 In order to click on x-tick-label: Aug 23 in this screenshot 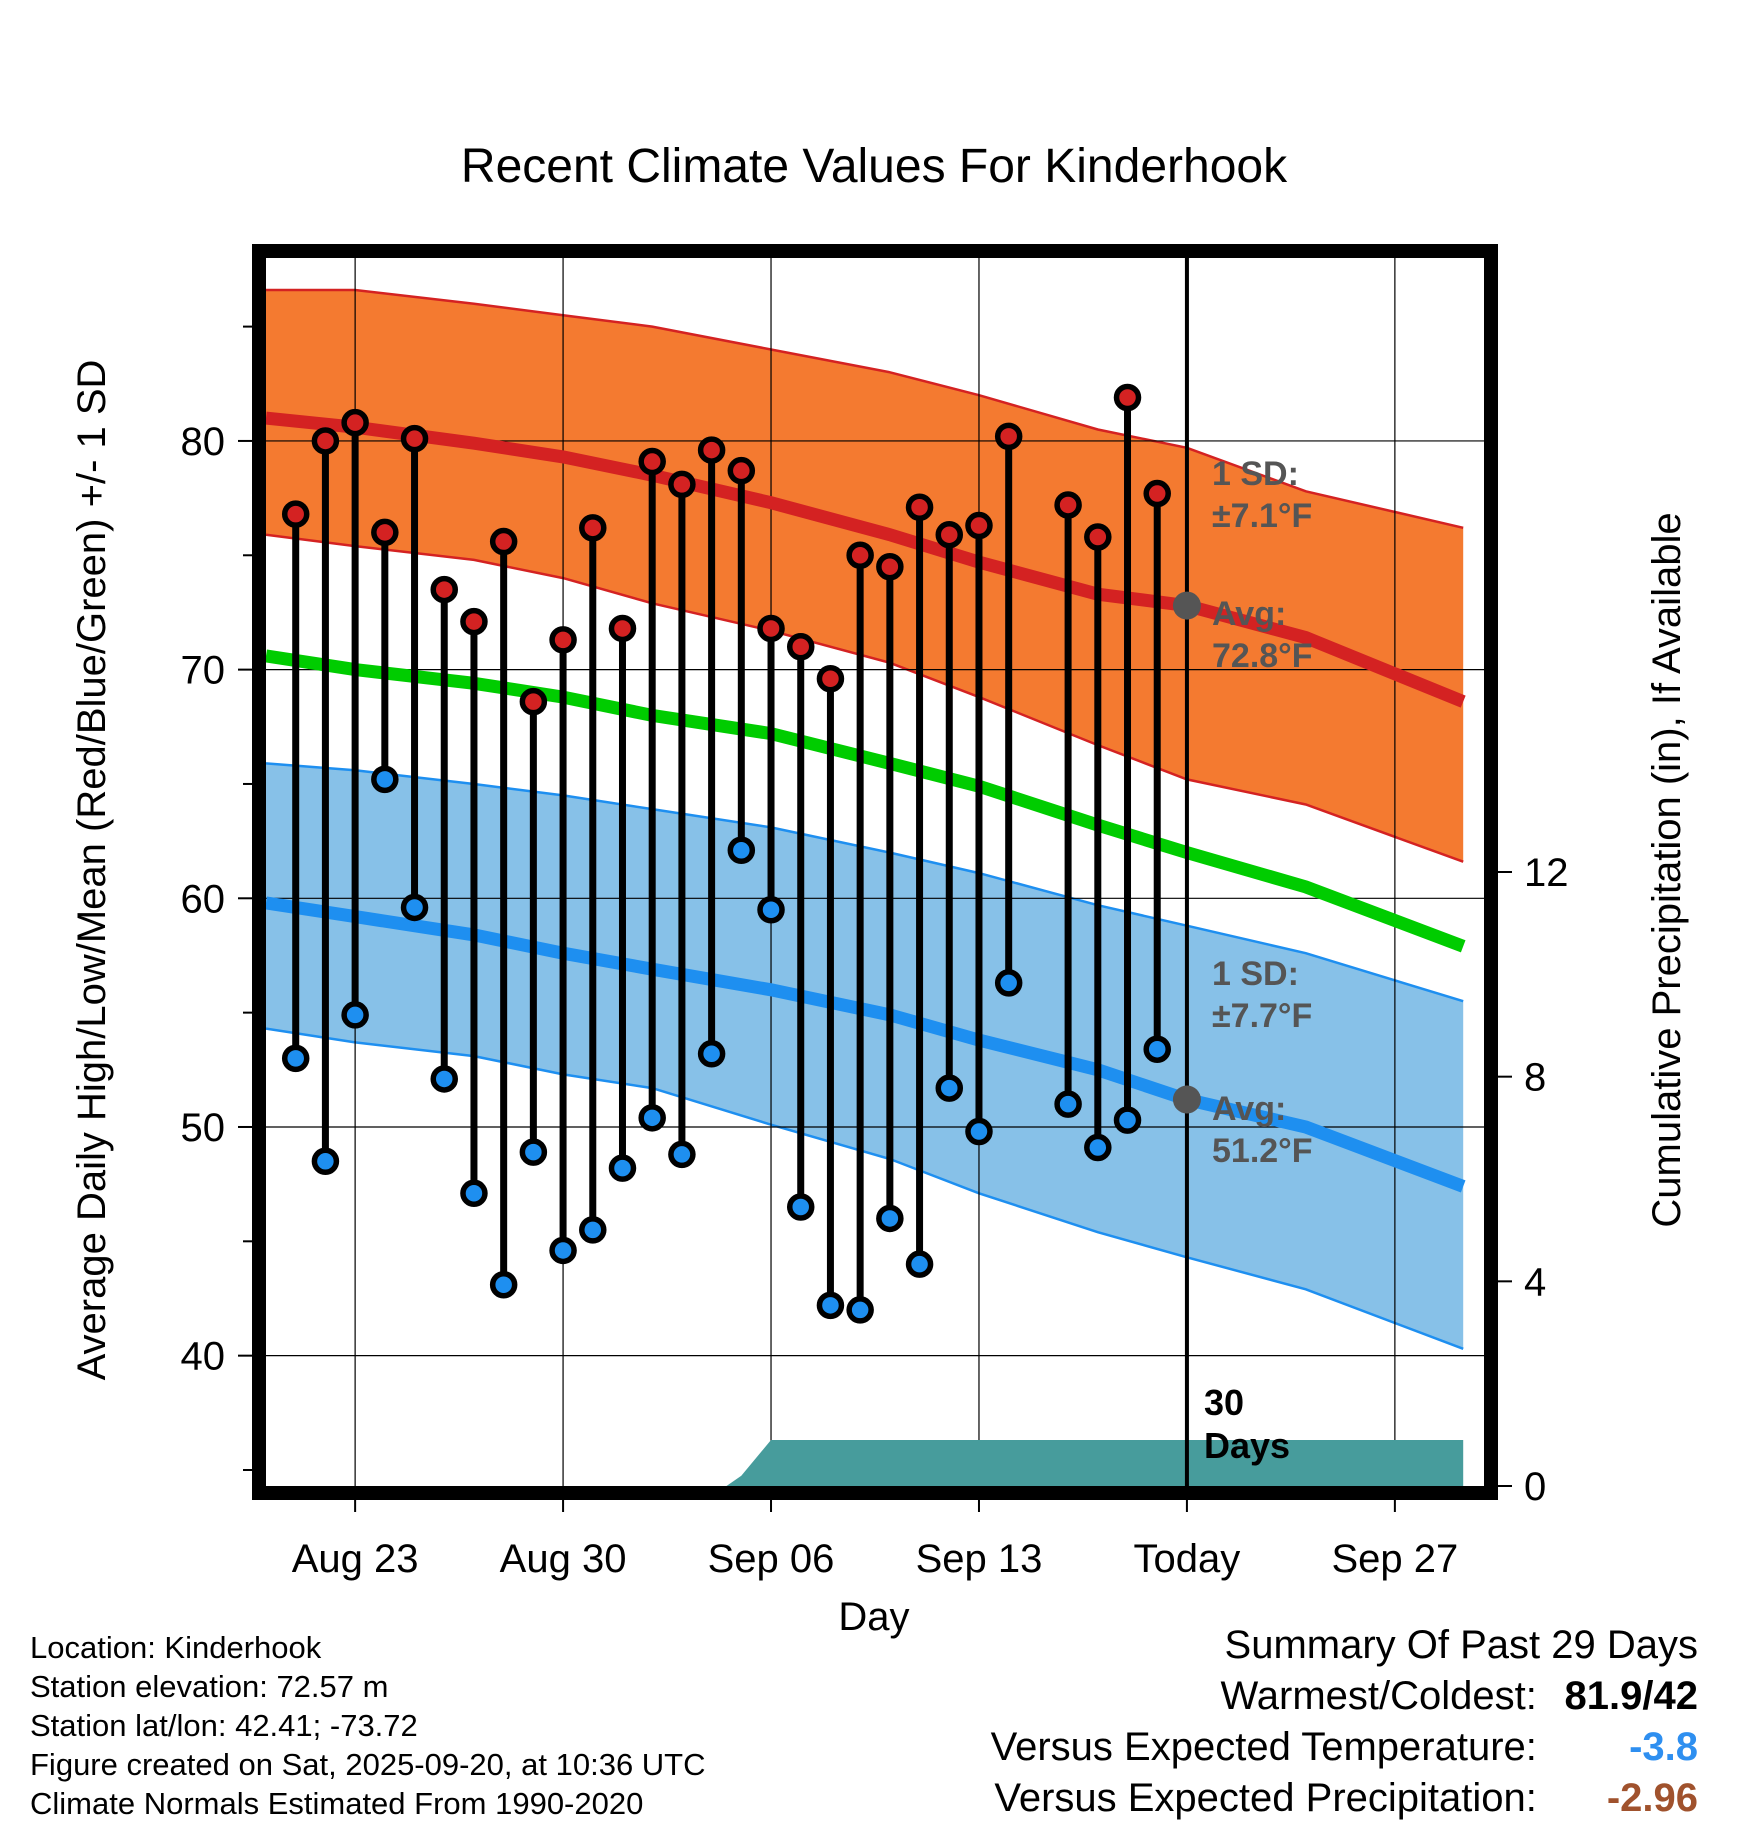, I will do `click(355, 1559)`.